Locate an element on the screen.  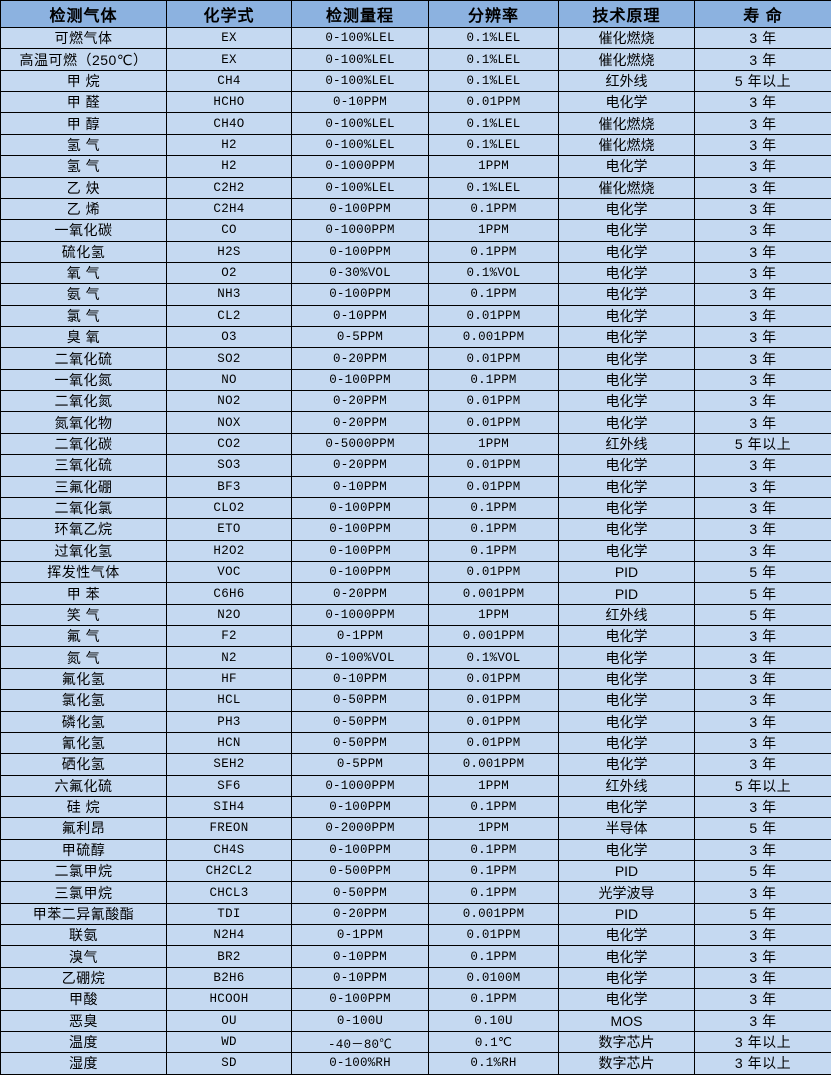
cell-formula: CO2 is located at coordinates (229, 444).